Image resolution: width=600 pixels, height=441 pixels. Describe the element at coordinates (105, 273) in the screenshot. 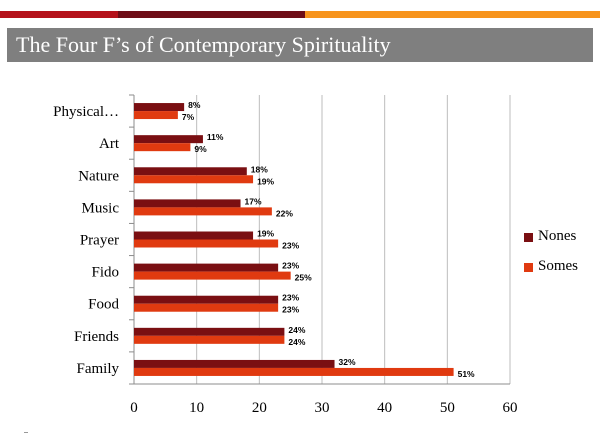

I see `category-label: Fido` at that location.